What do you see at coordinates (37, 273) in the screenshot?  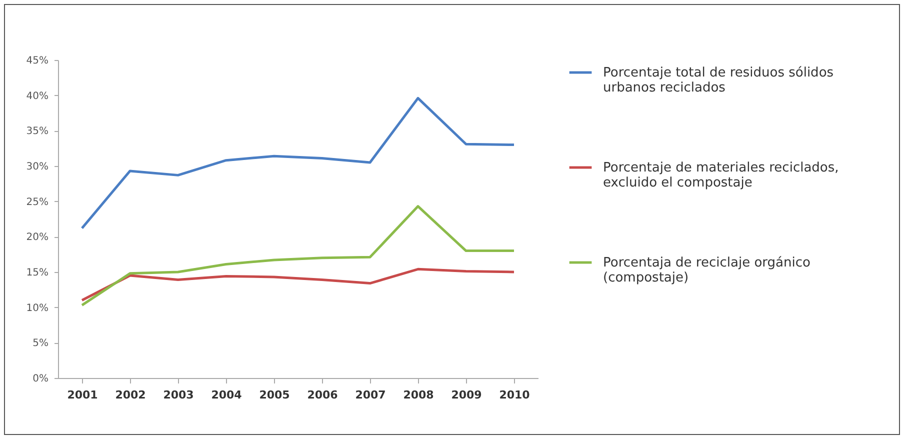 I see `y-tick-label: 15%` at bounding box center [37, 273].